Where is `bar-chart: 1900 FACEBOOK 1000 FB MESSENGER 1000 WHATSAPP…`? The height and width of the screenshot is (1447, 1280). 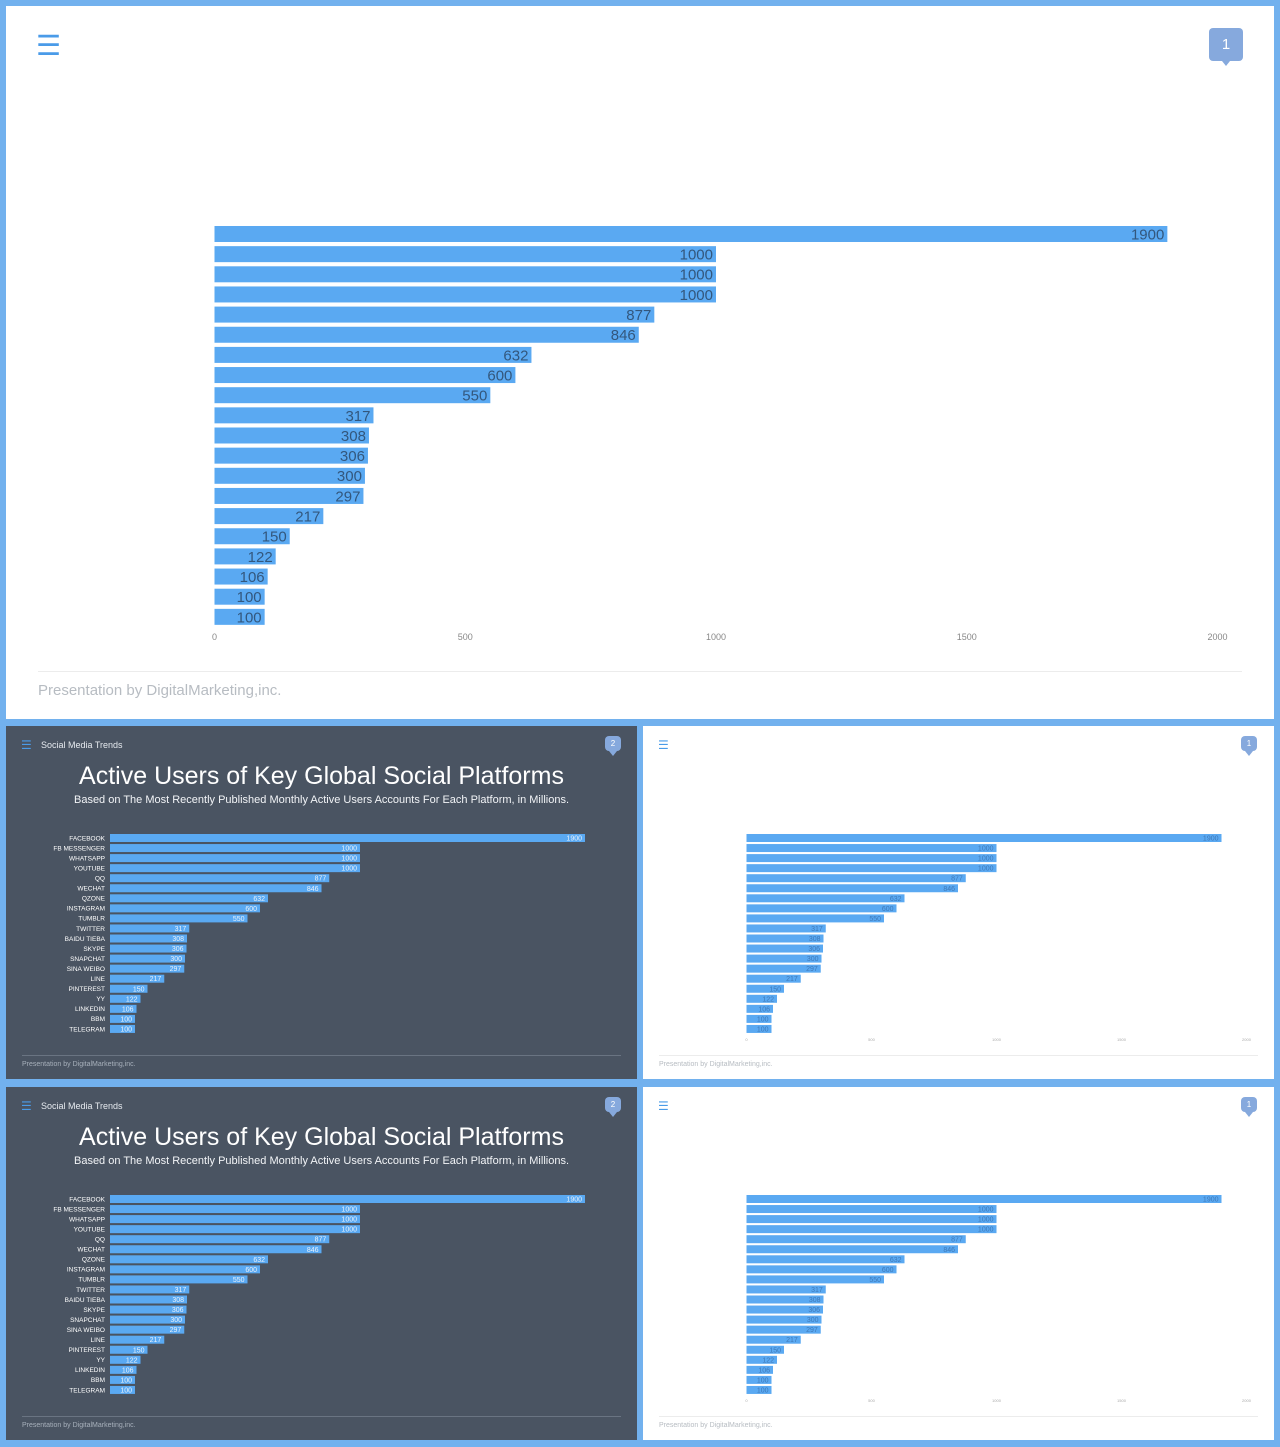 bar-chart: 1900 FACEBOOK 1000 FB MESSENGER 1000 WHATSAPP… is located at coordinates (319, 1294).